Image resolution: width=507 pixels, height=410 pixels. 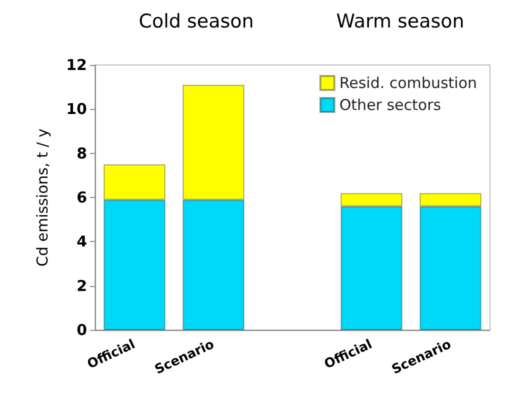 What do you see at coordinates (81, 241) in the screenshot?
I see `y-tick-label: 4` at bounding box center [81, 241].